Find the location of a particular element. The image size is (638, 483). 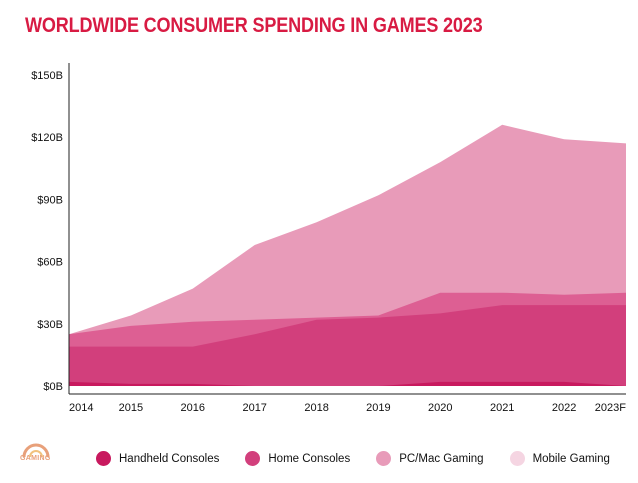

legend-label: Home Consoles is located at coordinates (309, 458).